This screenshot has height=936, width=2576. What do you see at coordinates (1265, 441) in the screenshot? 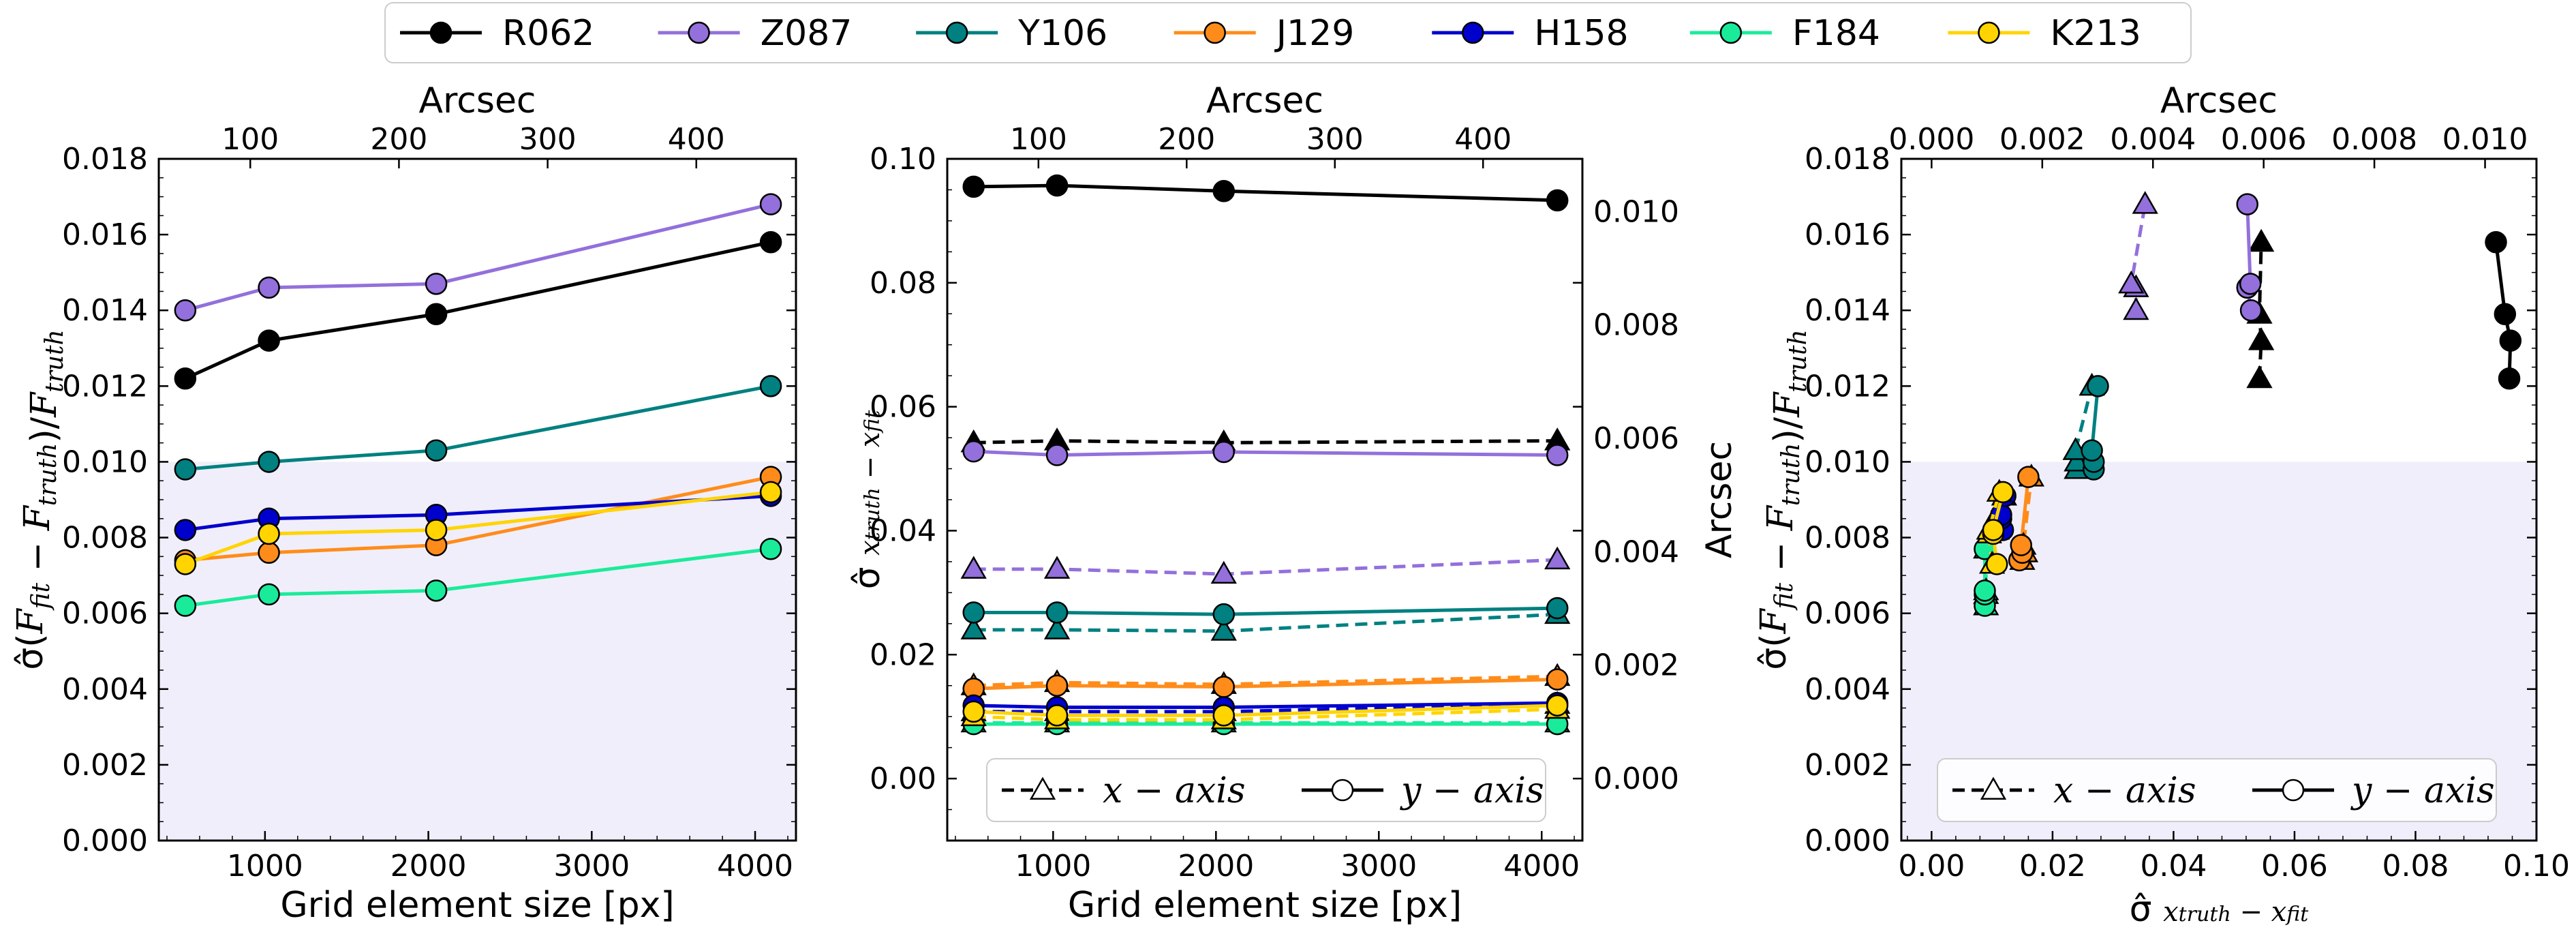
I see `series-line-x-R062` at bounding box center [1265, 441].